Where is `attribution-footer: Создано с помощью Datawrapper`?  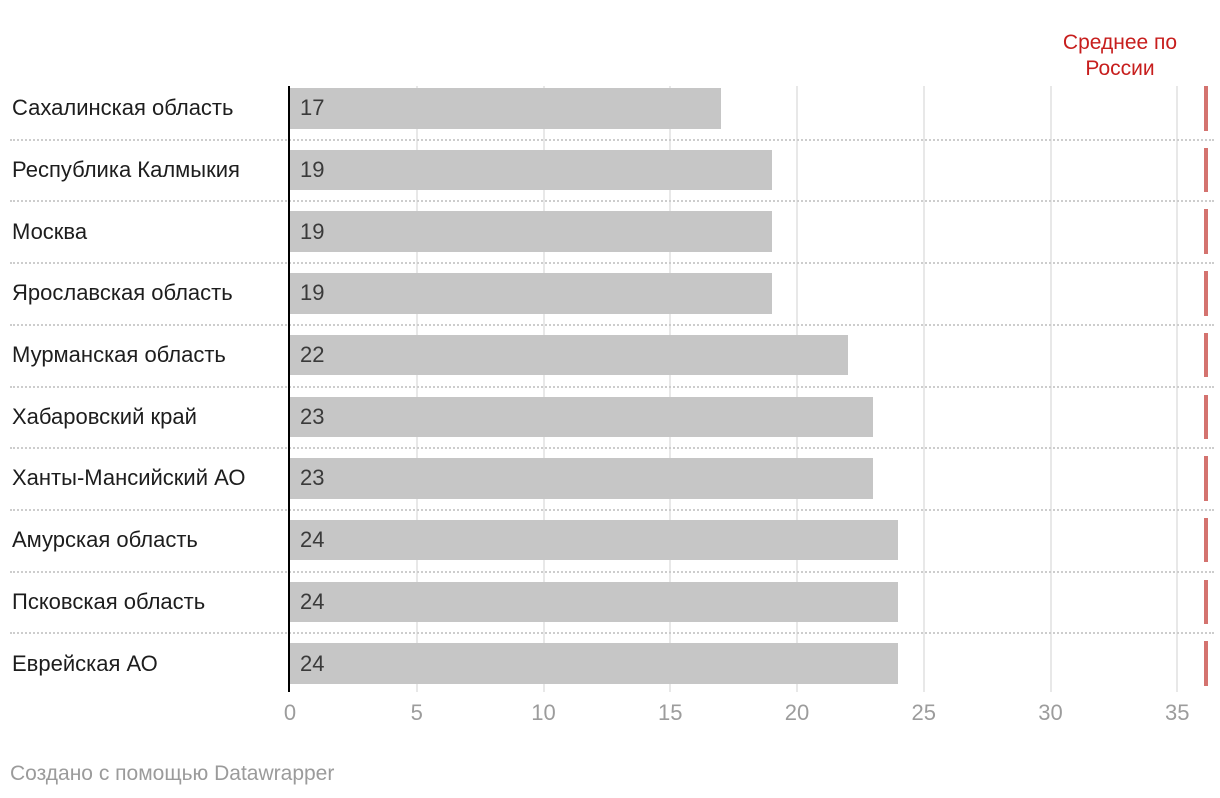 attribution-footer: Создано с помощью Datawrapper is located at coordinates (172, 773).